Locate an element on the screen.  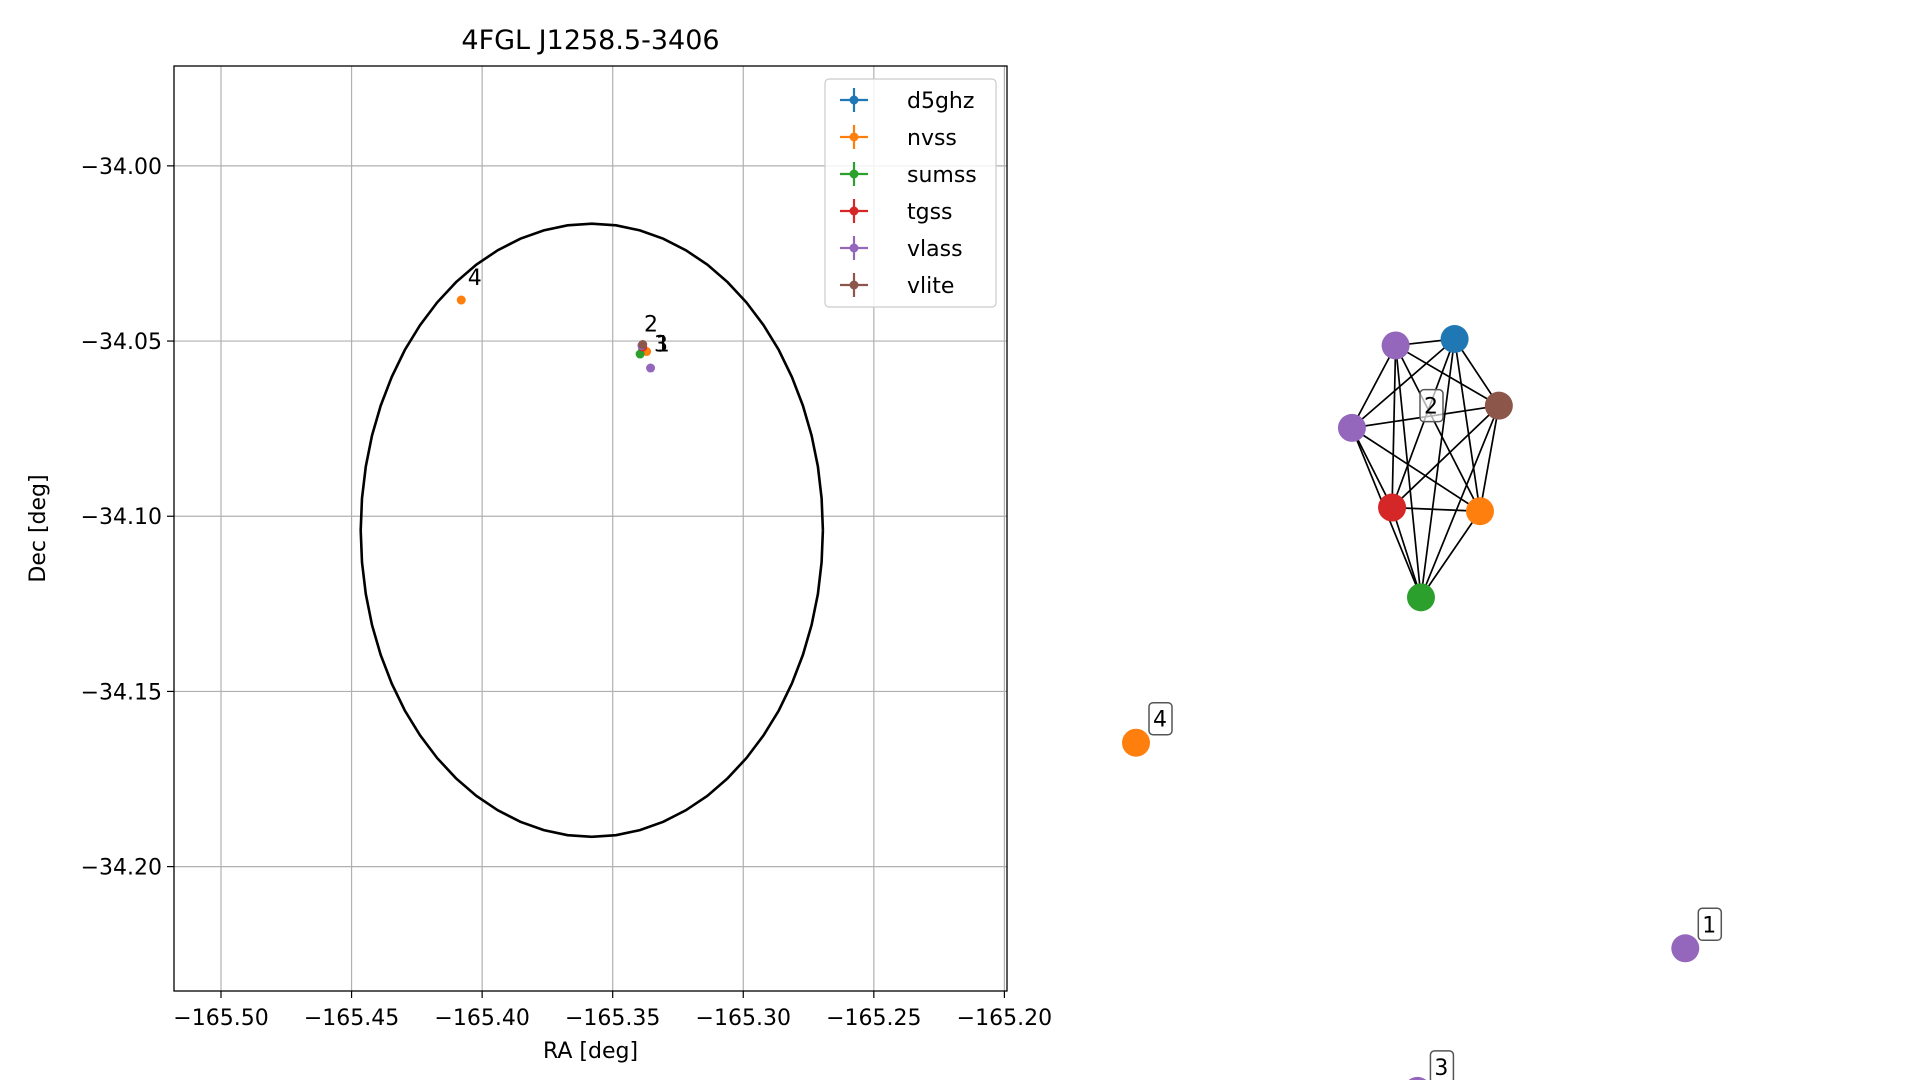
graph-node-nvss is located at coordinates (1479, 511).